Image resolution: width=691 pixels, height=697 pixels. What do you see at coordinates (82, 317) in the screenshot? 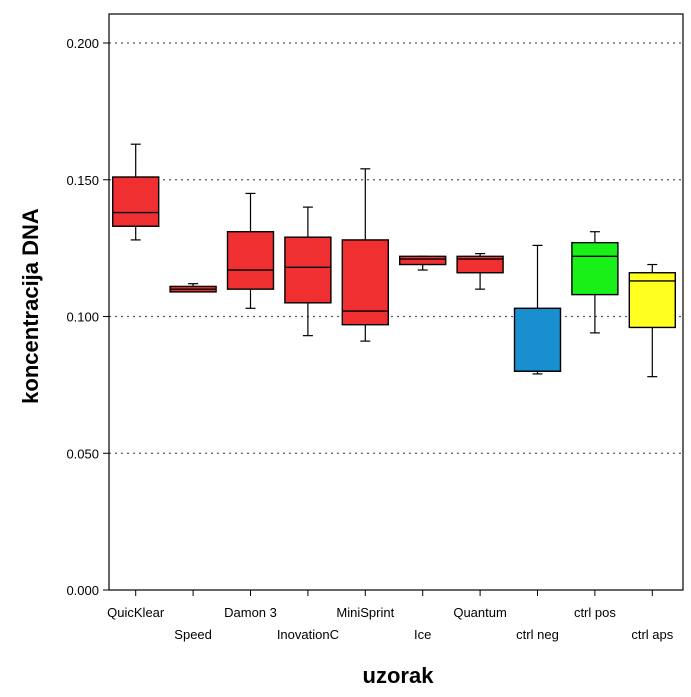
I see `y-tick-label: 0.100` at bounding box center [82, 317].